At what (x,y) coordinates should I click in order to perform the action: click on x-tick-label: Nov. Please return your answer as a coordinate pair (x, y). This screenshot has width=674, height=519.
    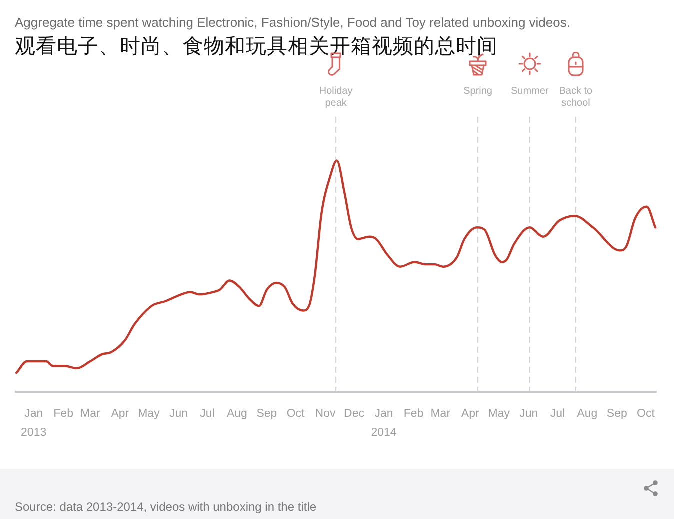
    Looking at the image, I should click on (325, 414).